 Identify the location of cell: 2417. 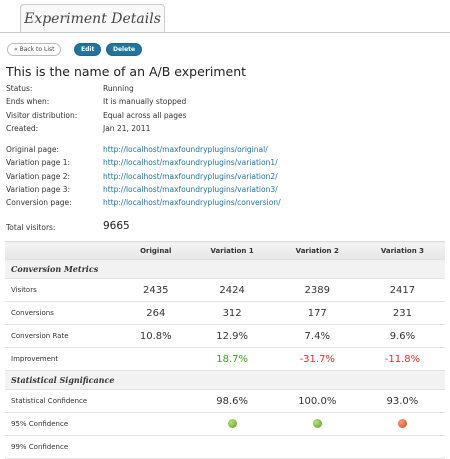
(402, 290).